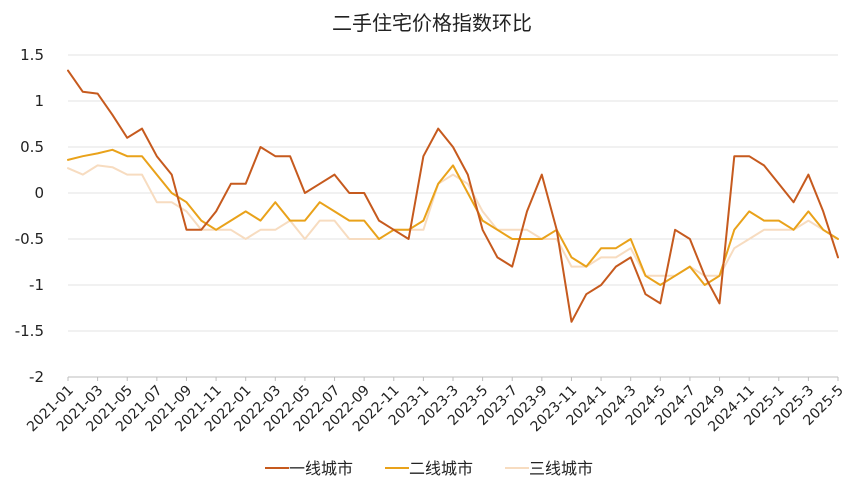  What do you see at coordinates (561, 468) in the screenshot?
I see `legend-label: 三线城市` at bounding box center [561, 468].